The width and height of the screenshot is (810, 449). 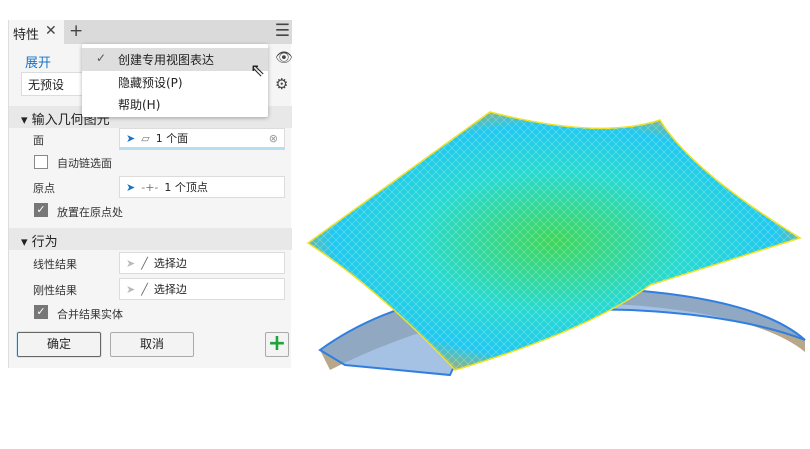 I want to click on face-value: 1 个面, so click(x=172, y=138).